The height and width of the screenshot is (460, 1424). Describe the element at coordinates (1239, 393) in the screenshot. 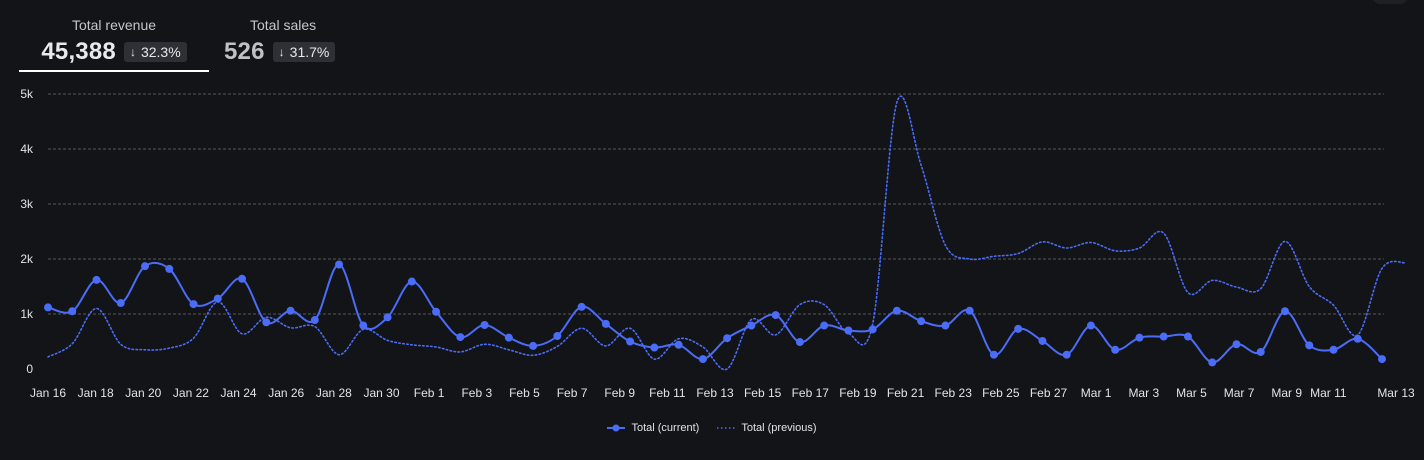

I see `x-tick-label: Mar 7` at that location.